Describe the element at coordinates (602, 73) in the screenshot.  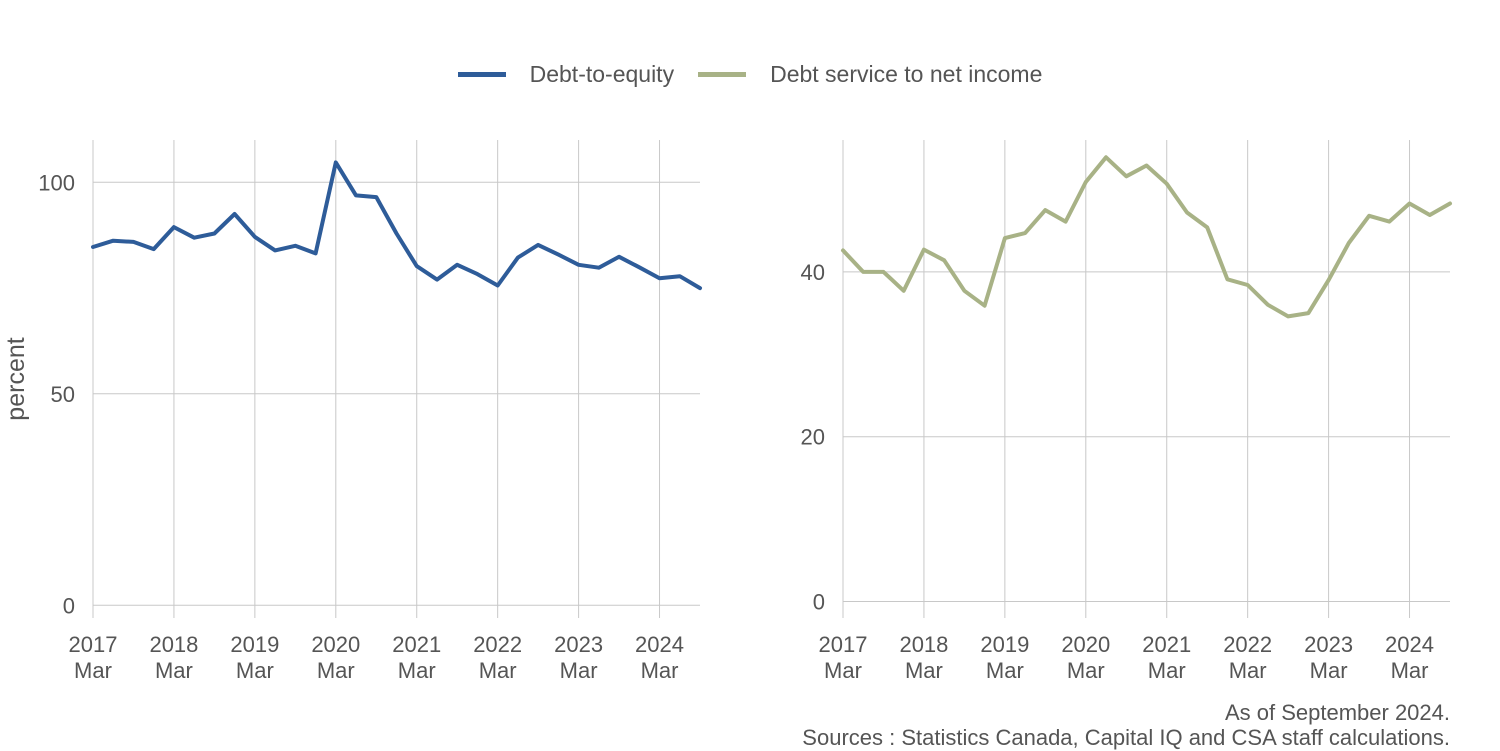
I see `legend-label-debt-to-equity: Debt-to-equity` at that location.